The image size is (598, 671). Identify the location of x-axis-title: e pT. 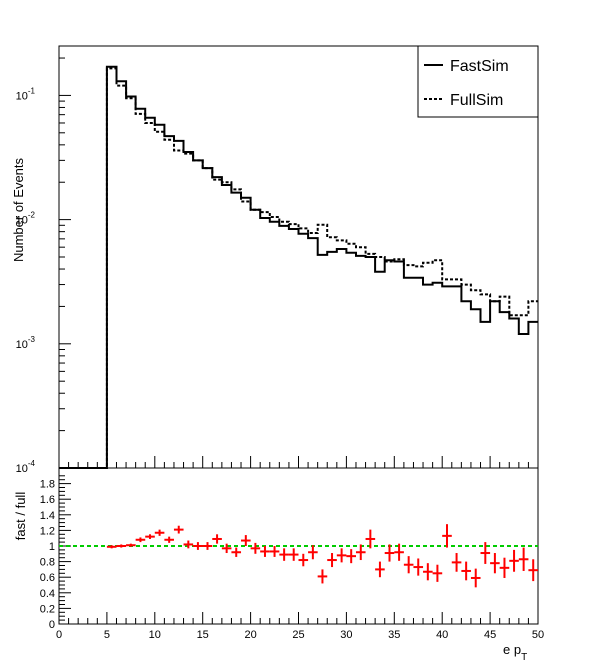
(515, 652).